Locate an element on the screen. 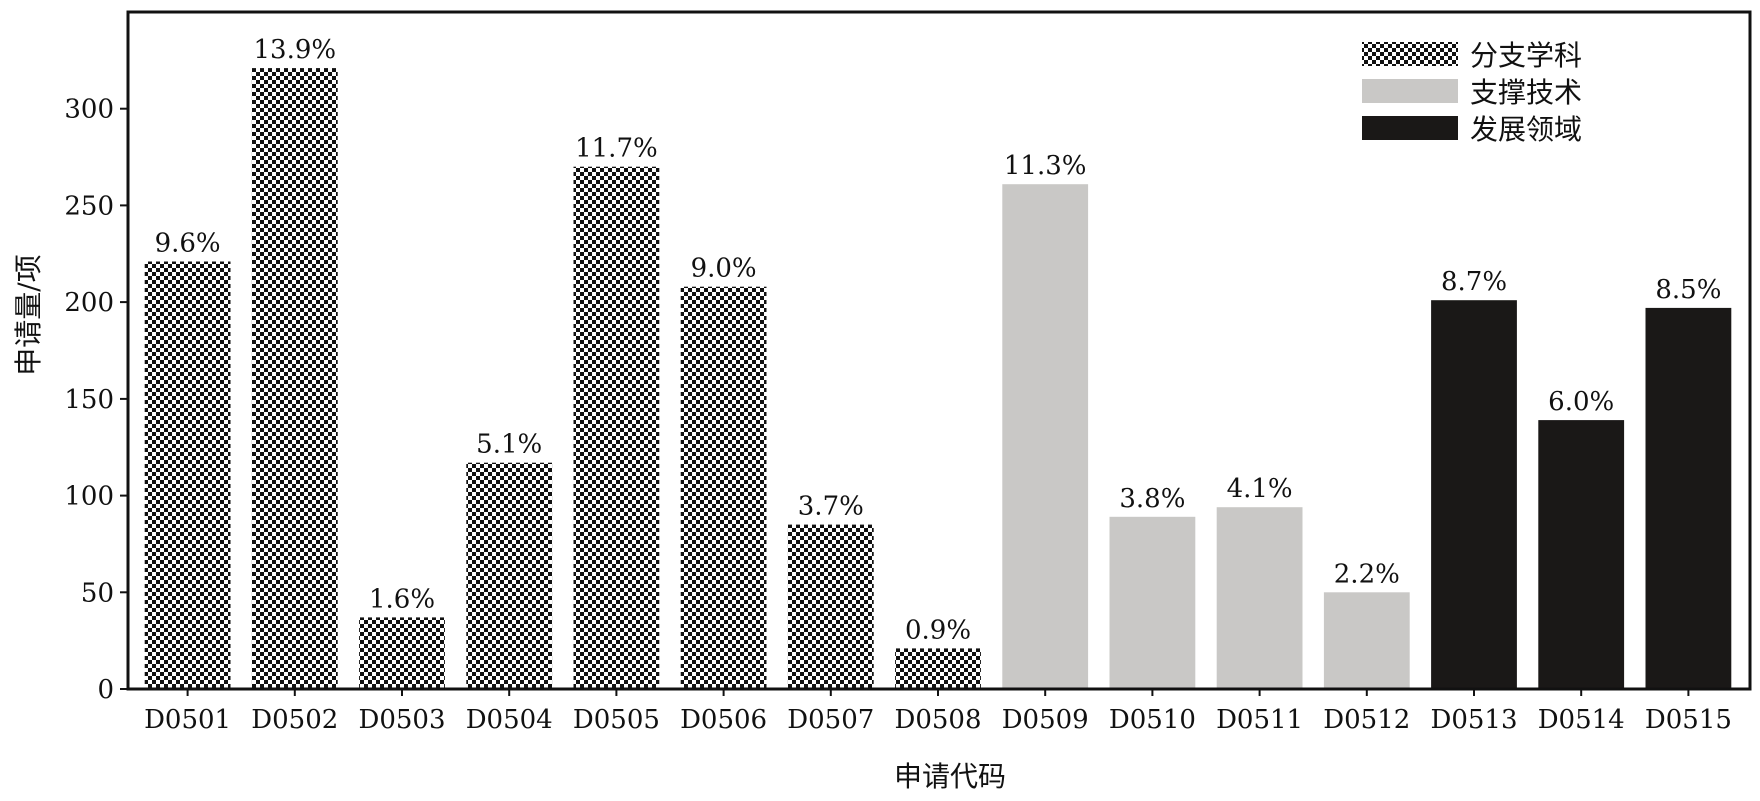 This screenshot has width=1760, height=801. bar-d0506 is located at coordinates (723, 487).